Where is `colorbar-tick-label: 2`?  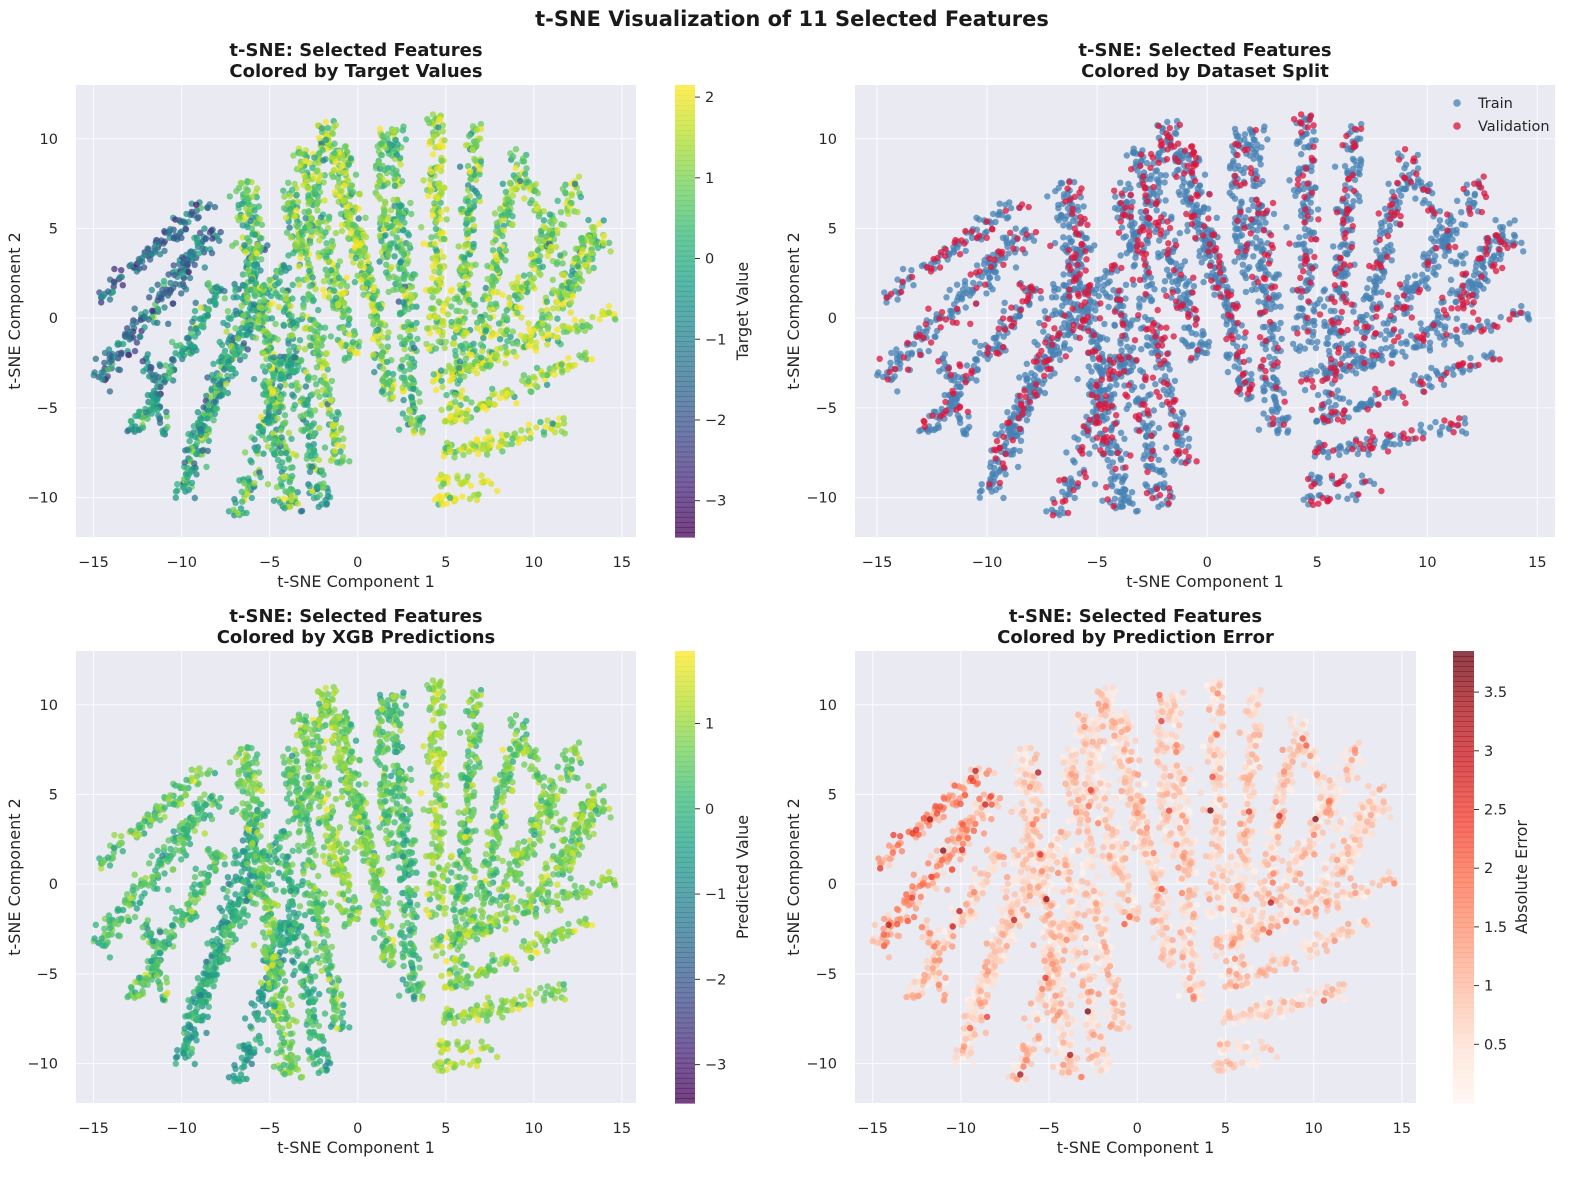 colorbar-tick-label: 2 is located at coordinates (709, 98).